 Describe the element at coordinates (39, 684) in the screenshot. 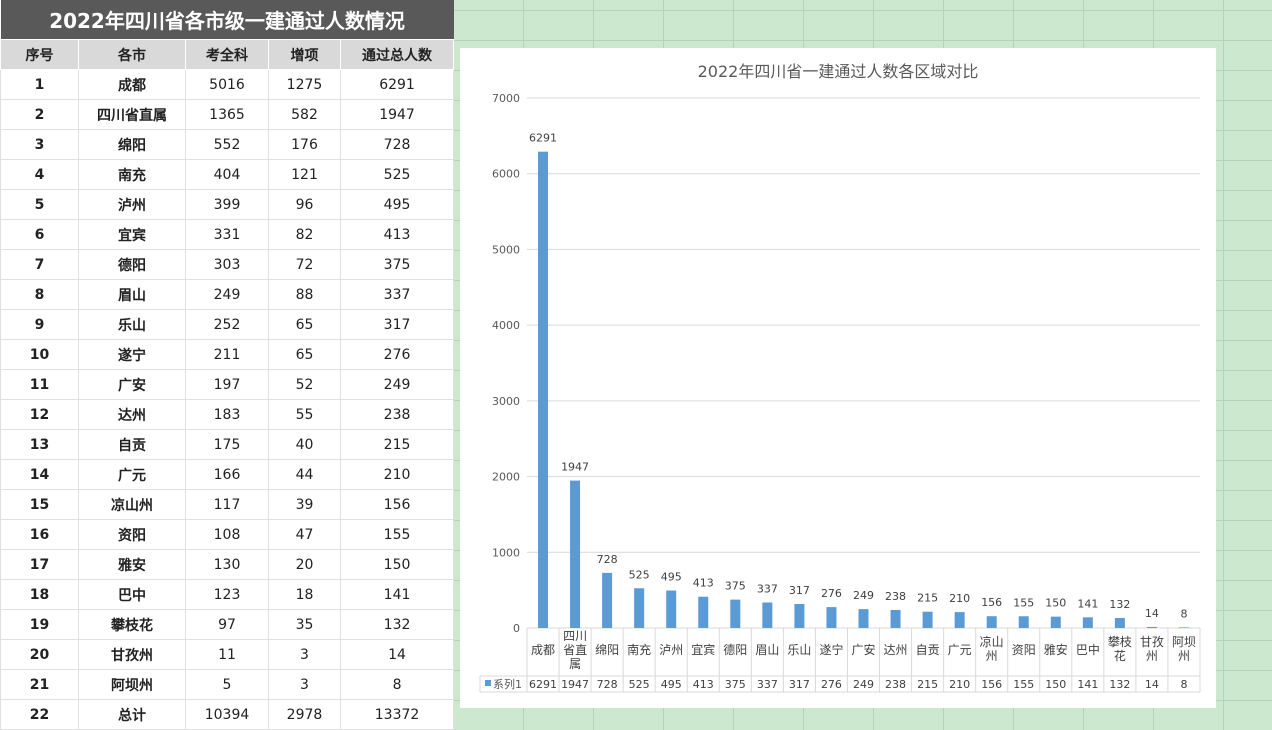

I see `table-cell: 21` at that location.